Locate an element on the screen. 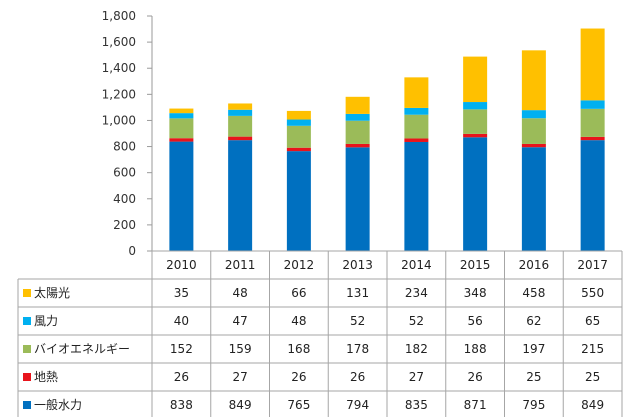 The width and height of the screenshot is (640, 417). y-tick-label: 200 is located at coordinates (124, 225).